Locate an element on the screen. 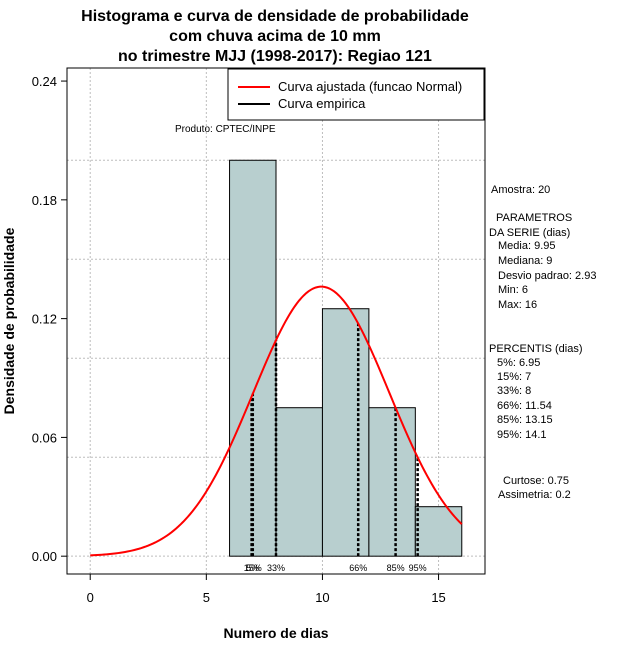 The image size is (640, 660). stat-media: Media: 9.95 is located at coordinates (526, 246).